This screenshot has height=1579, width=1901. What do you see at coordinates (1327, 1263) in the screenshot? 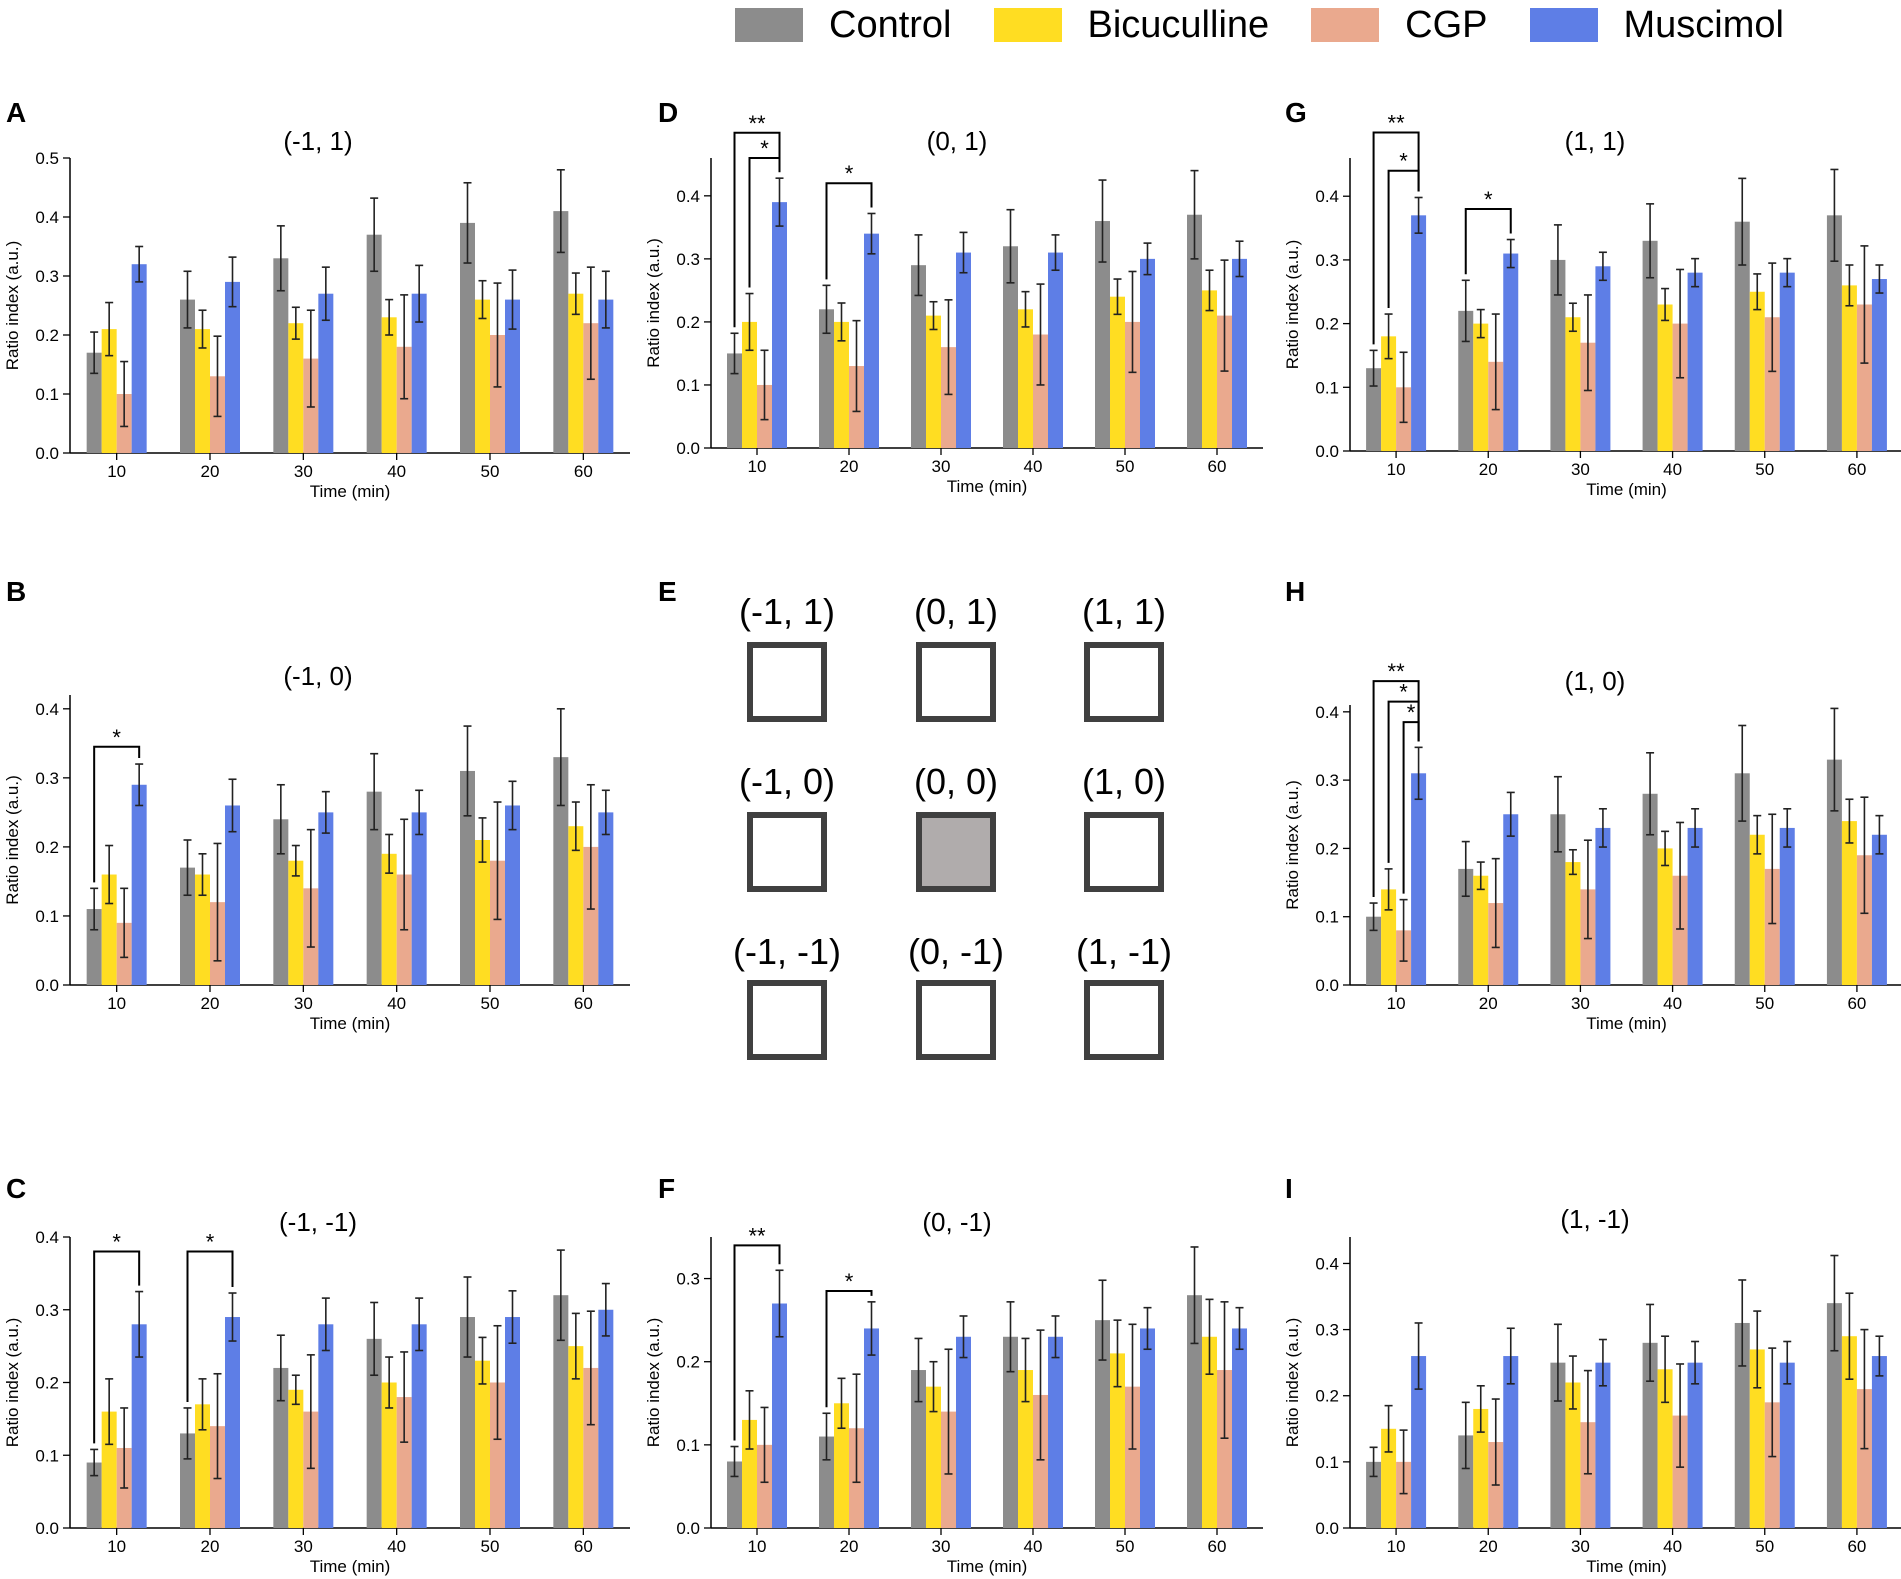
I see `y-tick-label: 0.4` at bounding box center [1327, 1263].